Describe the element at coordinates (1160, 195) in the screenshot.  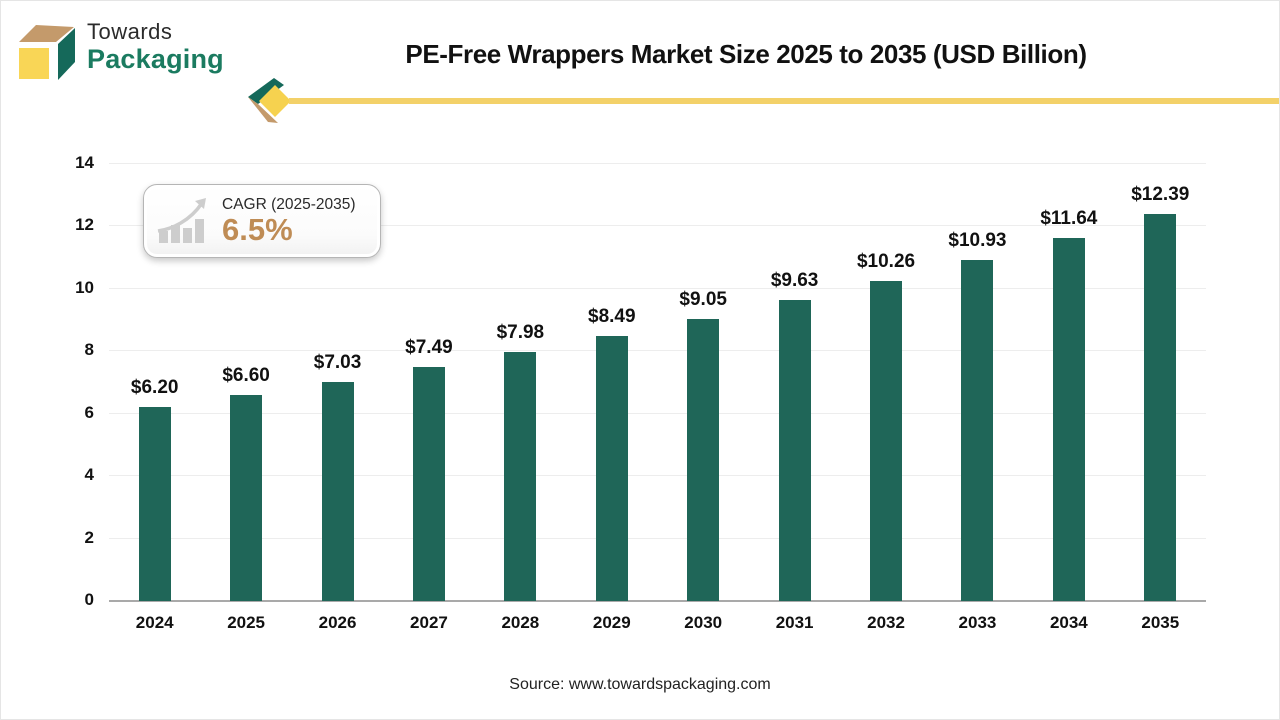
I see `bar-value-label-2035: $12.39` at that location.